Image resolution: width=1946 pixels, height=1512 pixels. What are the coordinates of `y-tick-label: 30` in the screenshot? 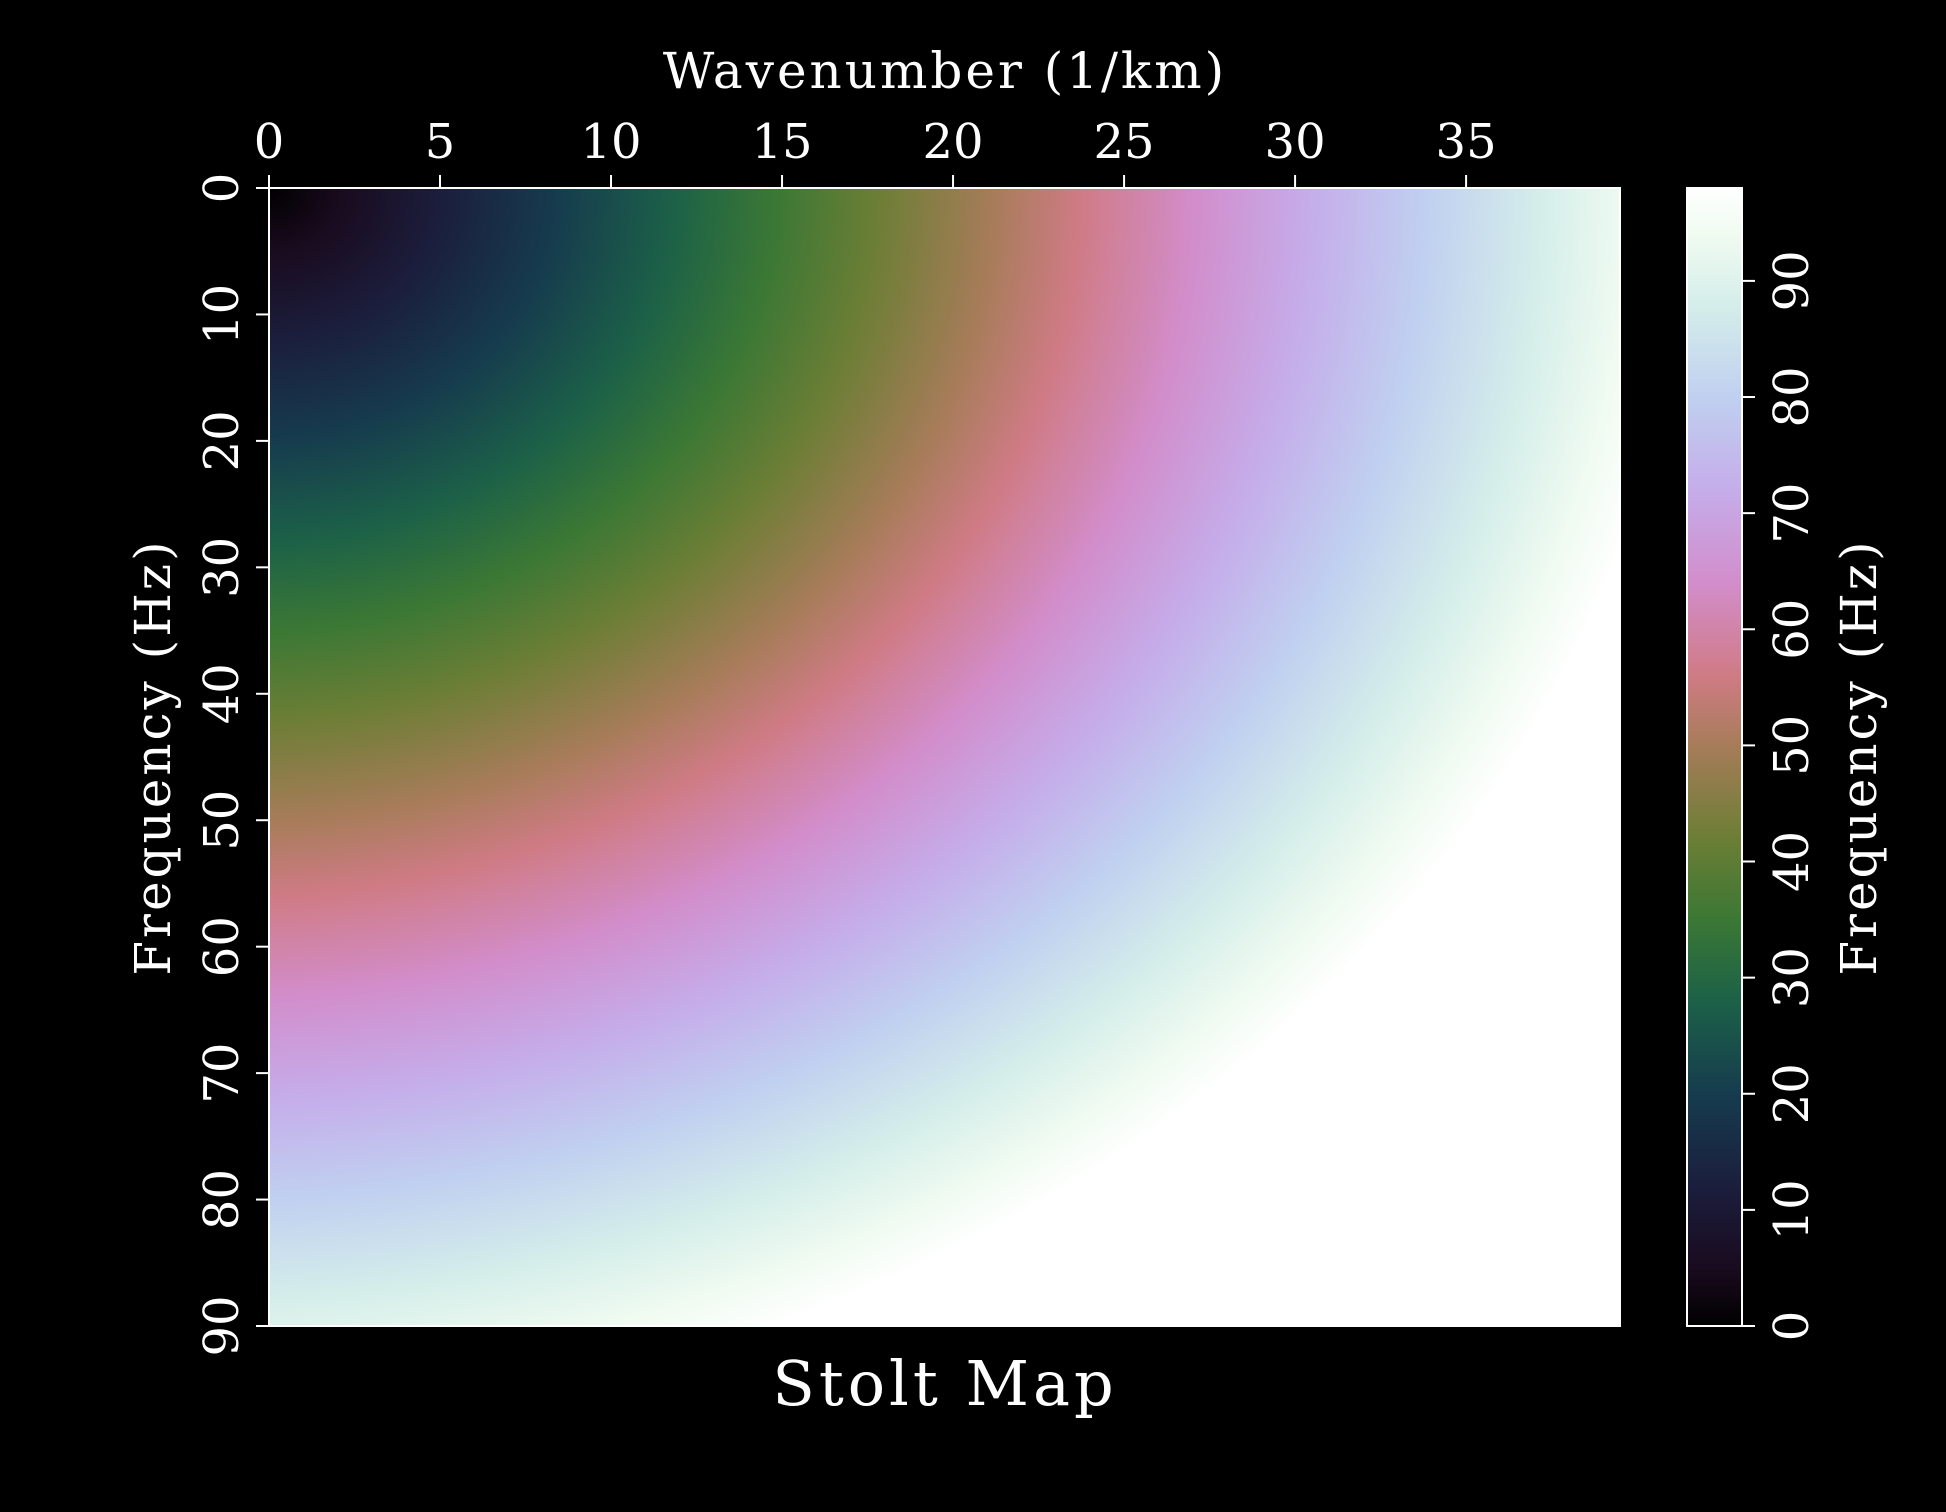 It's located at (222, 567).